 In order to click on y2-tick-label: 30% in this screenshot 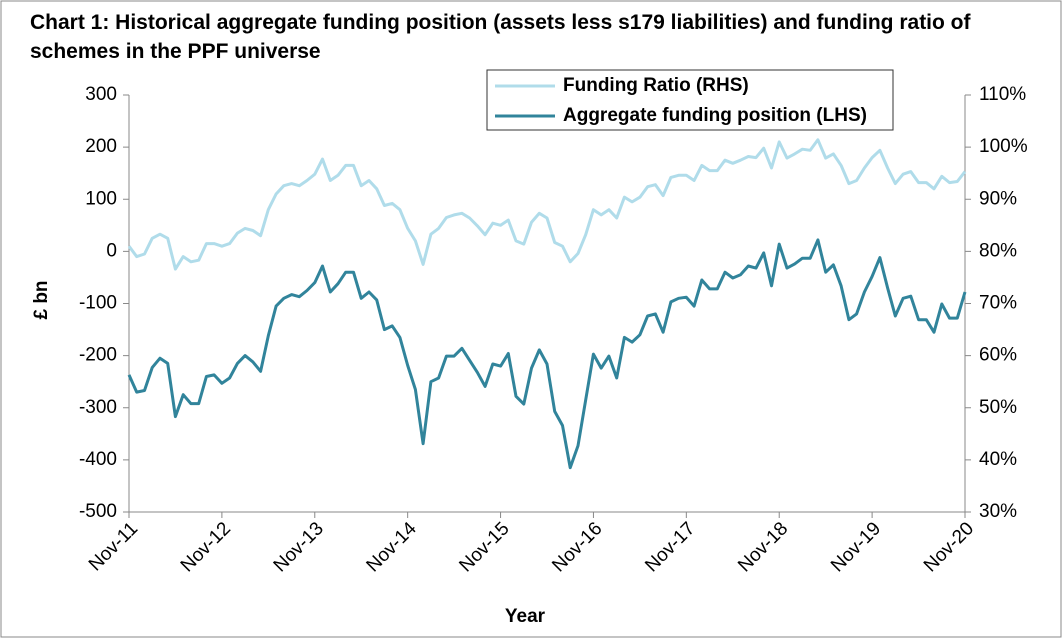, I will do `click(998, 511)`.